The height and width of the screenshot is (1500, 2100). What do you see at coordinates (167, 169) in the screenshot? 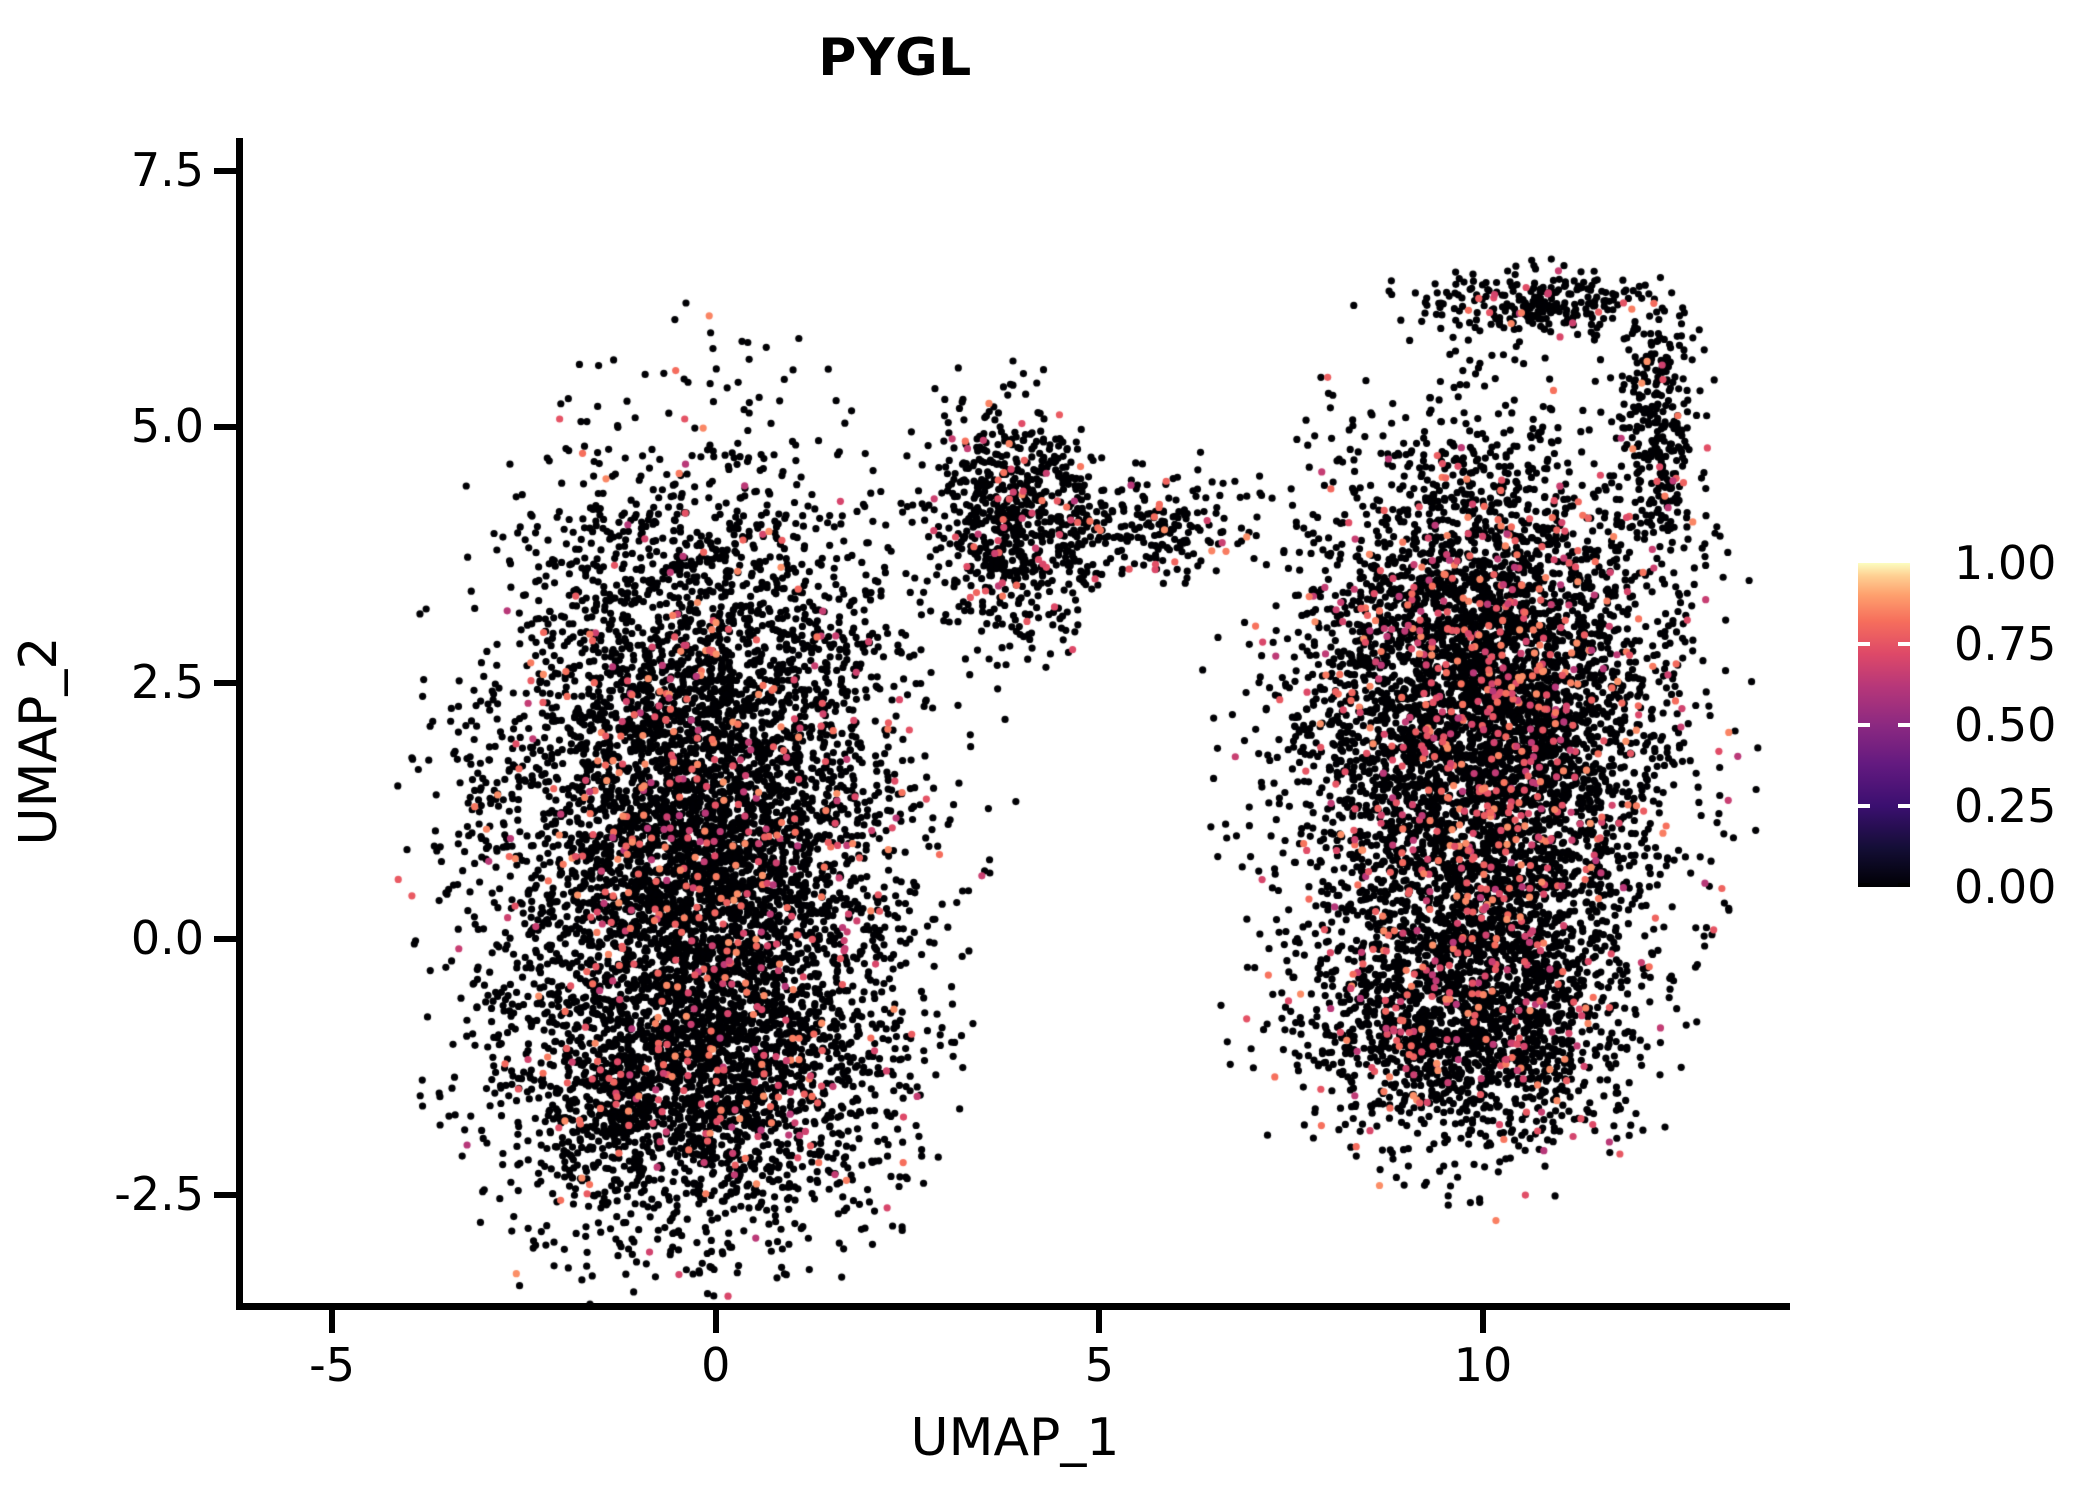
I see `y-axis-tick-label: 7.5` at bounding box center [167, 169].